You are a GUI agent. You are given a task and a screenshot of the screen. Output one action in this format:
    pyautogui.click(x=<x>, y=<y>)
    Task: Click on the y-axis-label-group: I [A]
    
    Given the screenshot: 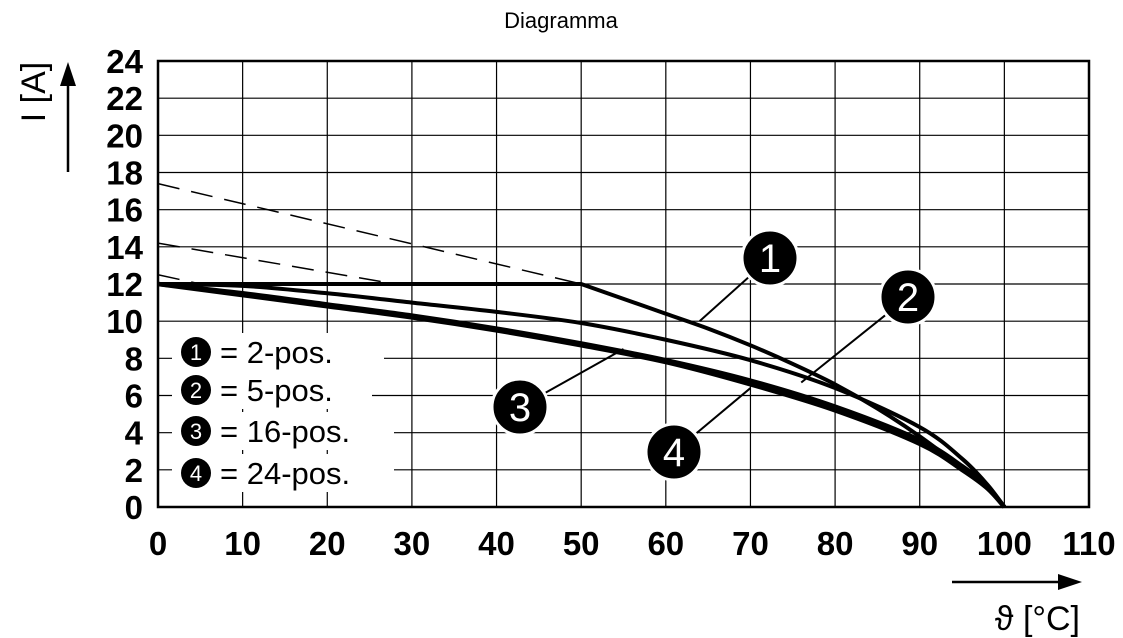 What is the action you would take?
    pyautogui.click(x=45, y=117)
    